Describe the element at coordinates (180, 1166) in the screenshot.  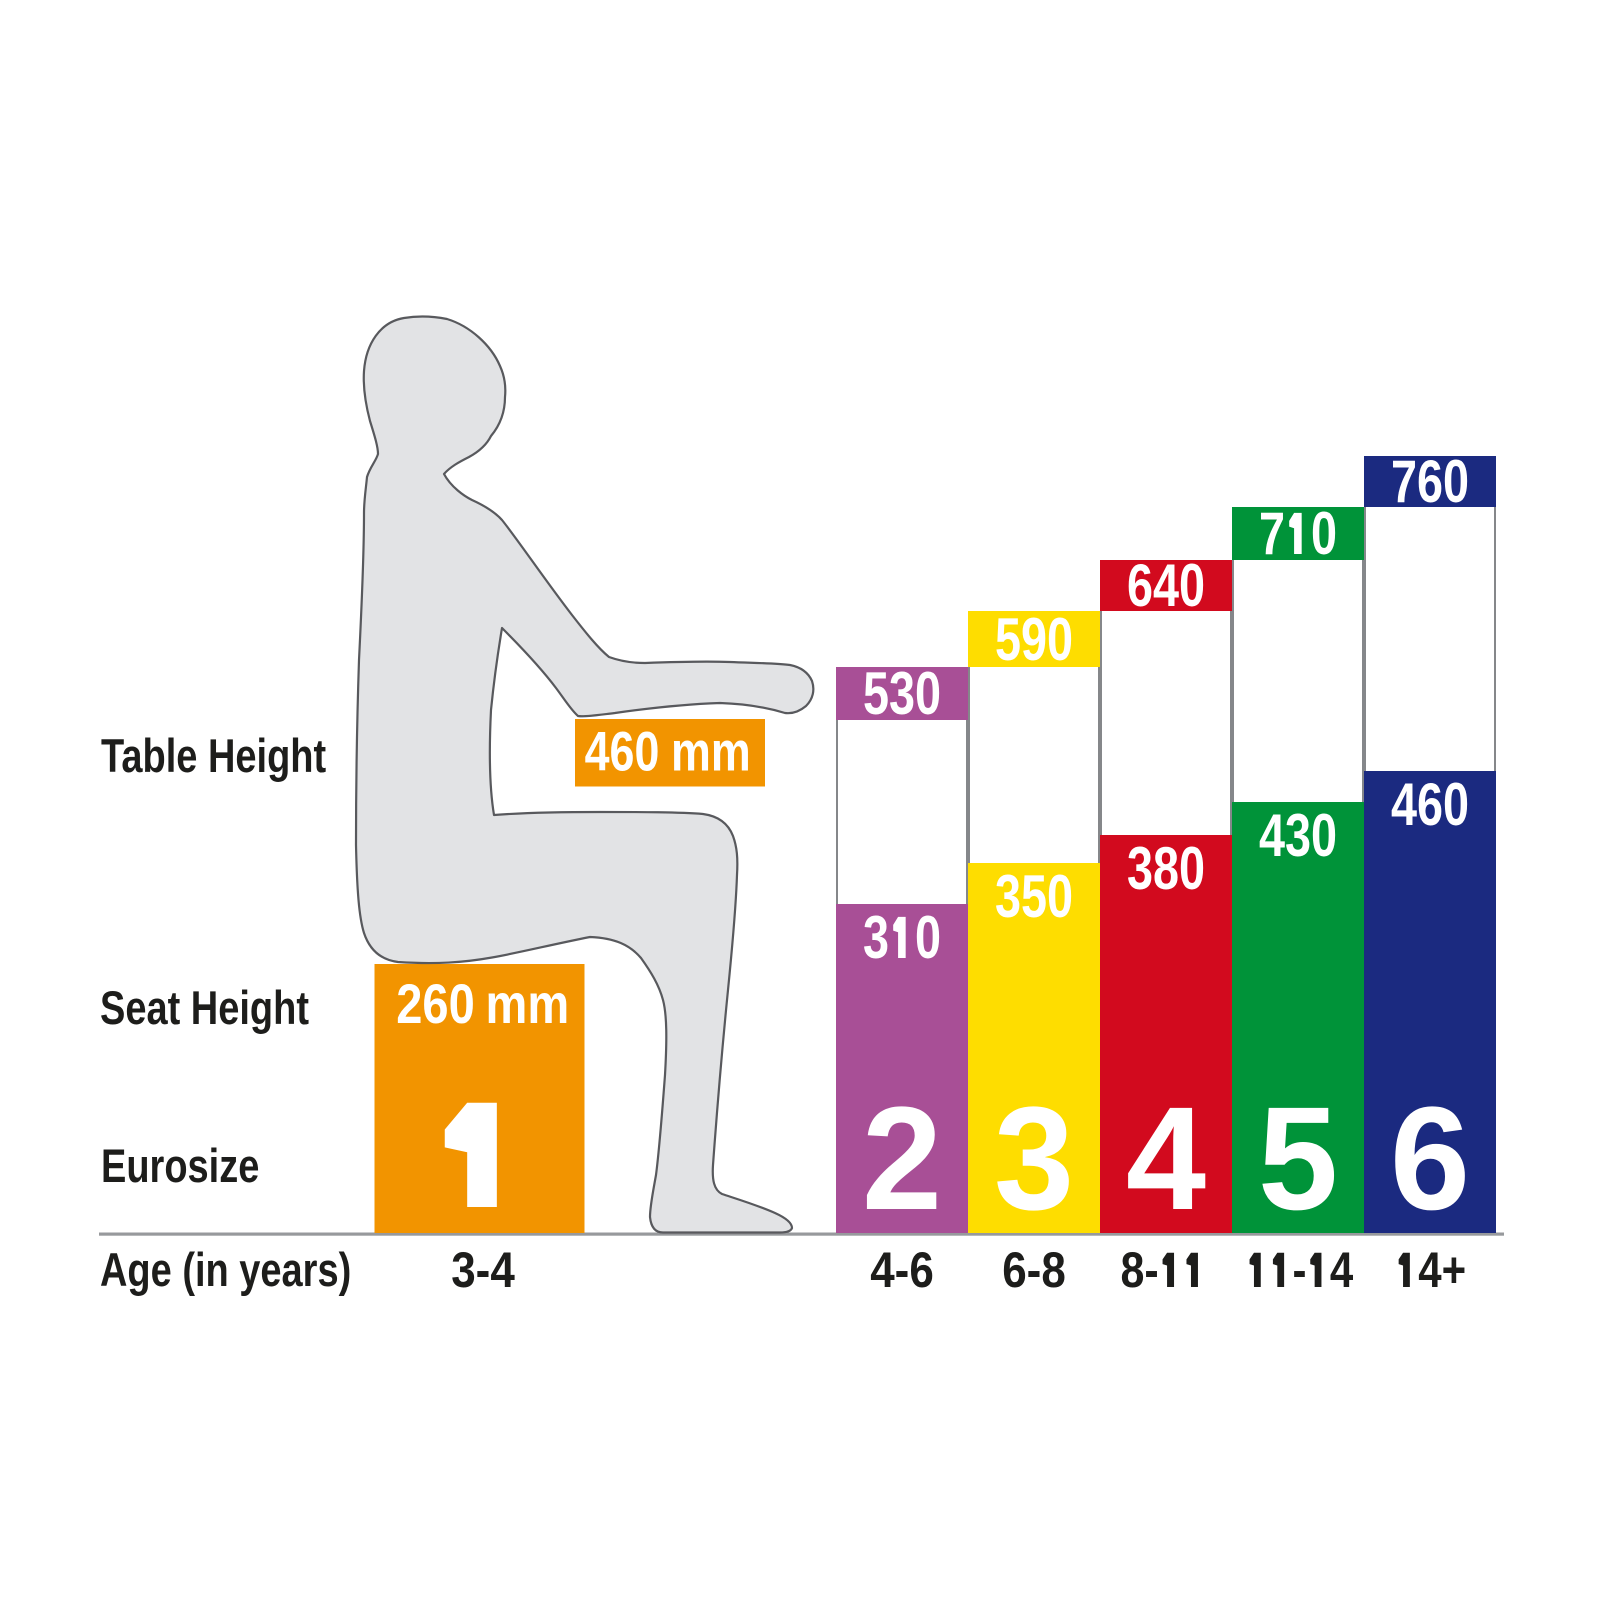
I see `svg-text: Eurosize` at that location.